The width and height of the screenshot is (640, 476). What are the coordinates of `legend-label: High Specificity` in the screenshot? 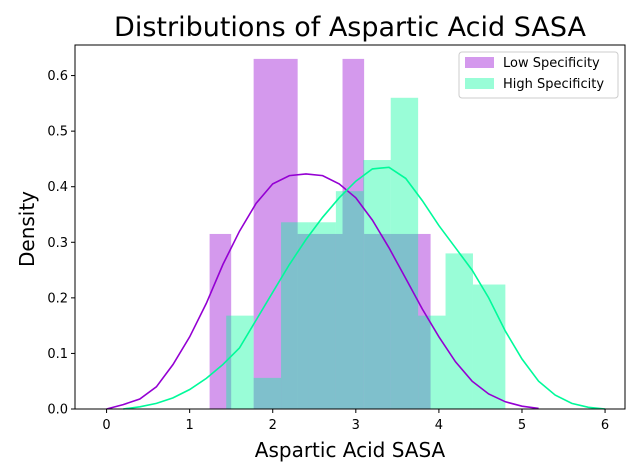 It's located at (553, 84).